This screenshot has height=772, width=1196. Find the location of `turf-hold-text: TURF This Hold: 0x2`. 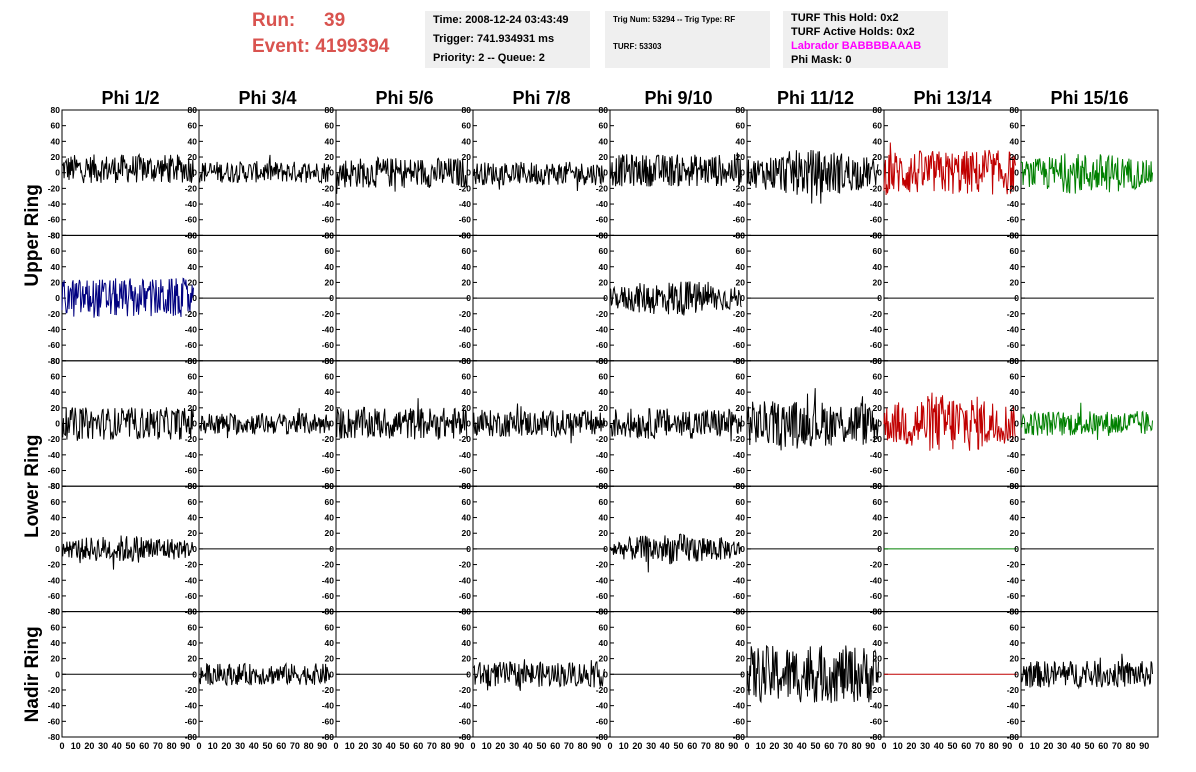

turf-hold-text: TURF This Hold: 0x2 is located at coordinates (845, 18).